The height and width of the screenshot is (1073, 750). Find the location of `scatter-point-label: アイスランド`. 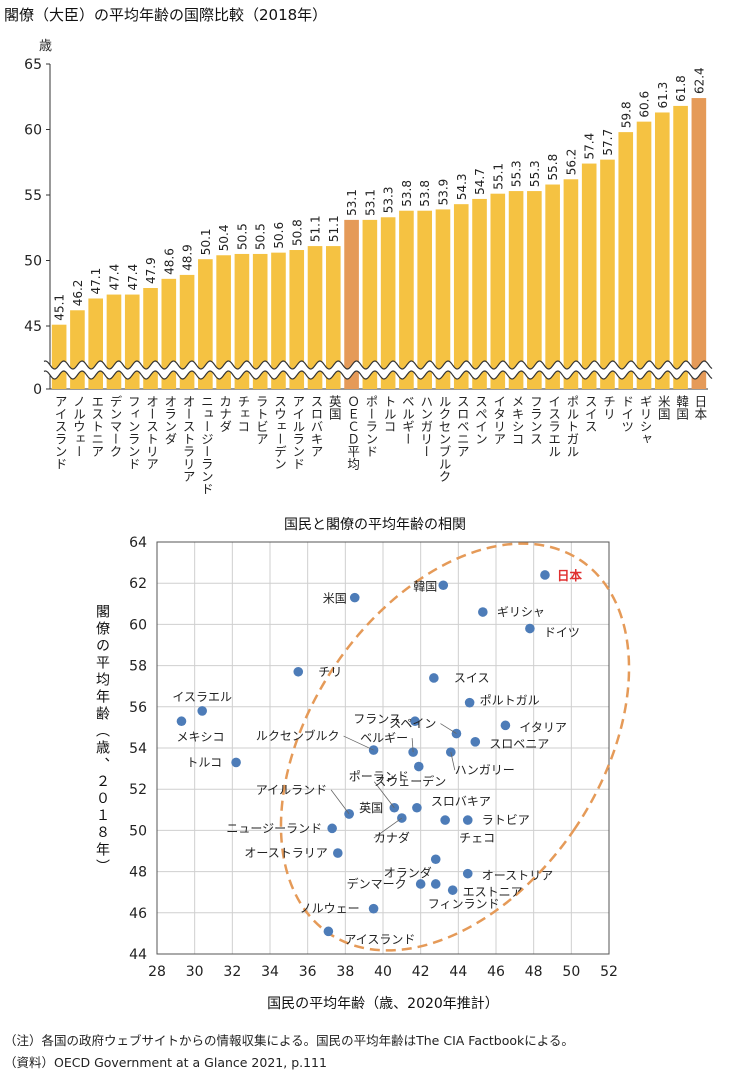

scatter-point-label: アイスランド is located at coordinates (379, 939).